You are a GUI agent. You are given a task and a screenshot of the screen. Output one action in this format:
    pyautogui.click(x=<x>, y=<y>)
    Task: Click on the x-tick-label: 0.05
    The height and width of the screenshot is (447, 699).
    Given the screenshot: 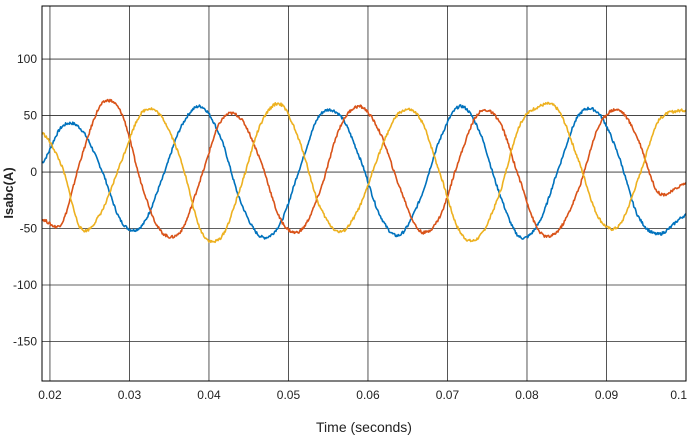 What is the action you would take?
    pyautogui.click(x=289, y=395)
    